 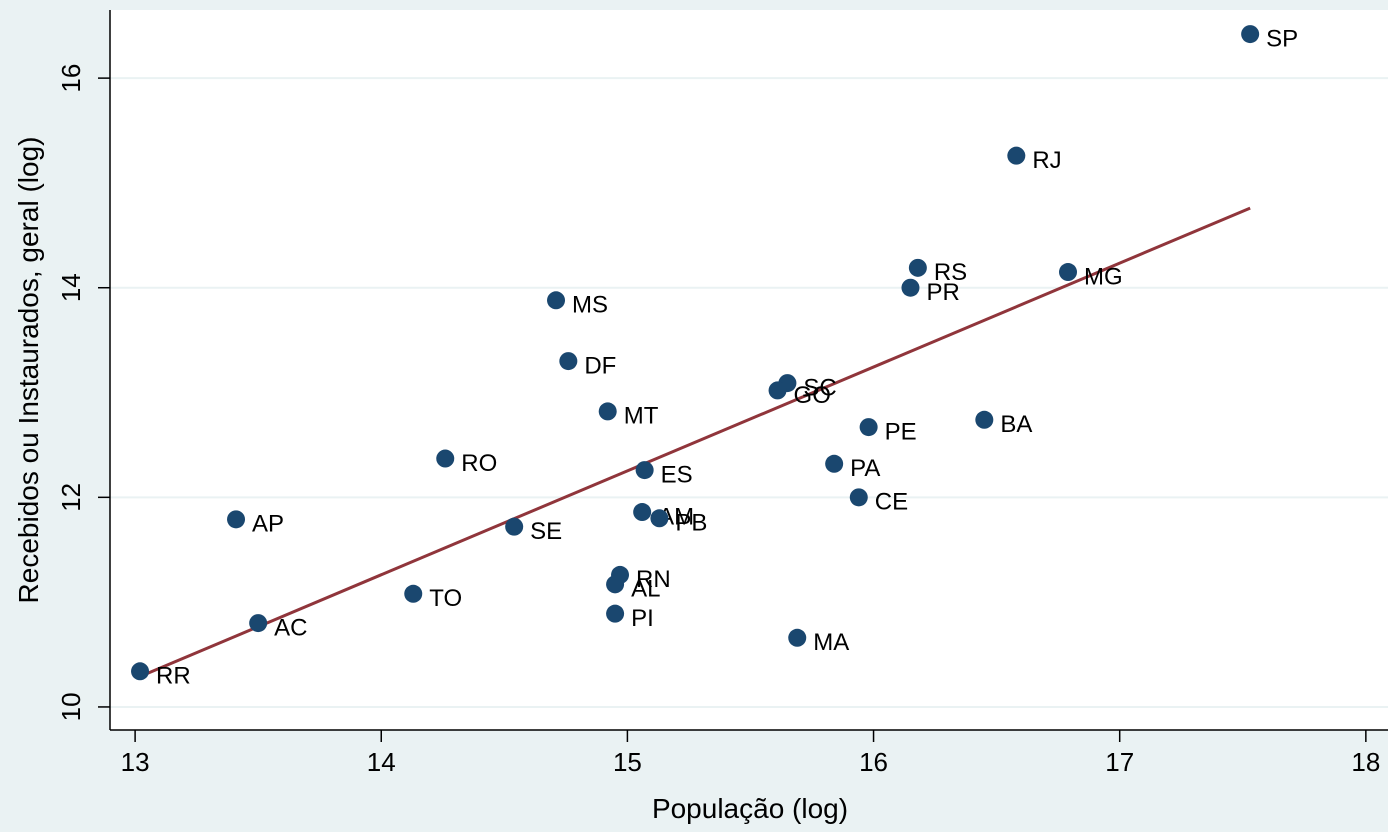 What do you see at coordinates (173, 676) in the screenshot?
I see `point-label: RR` at bounding box center [173, 676].